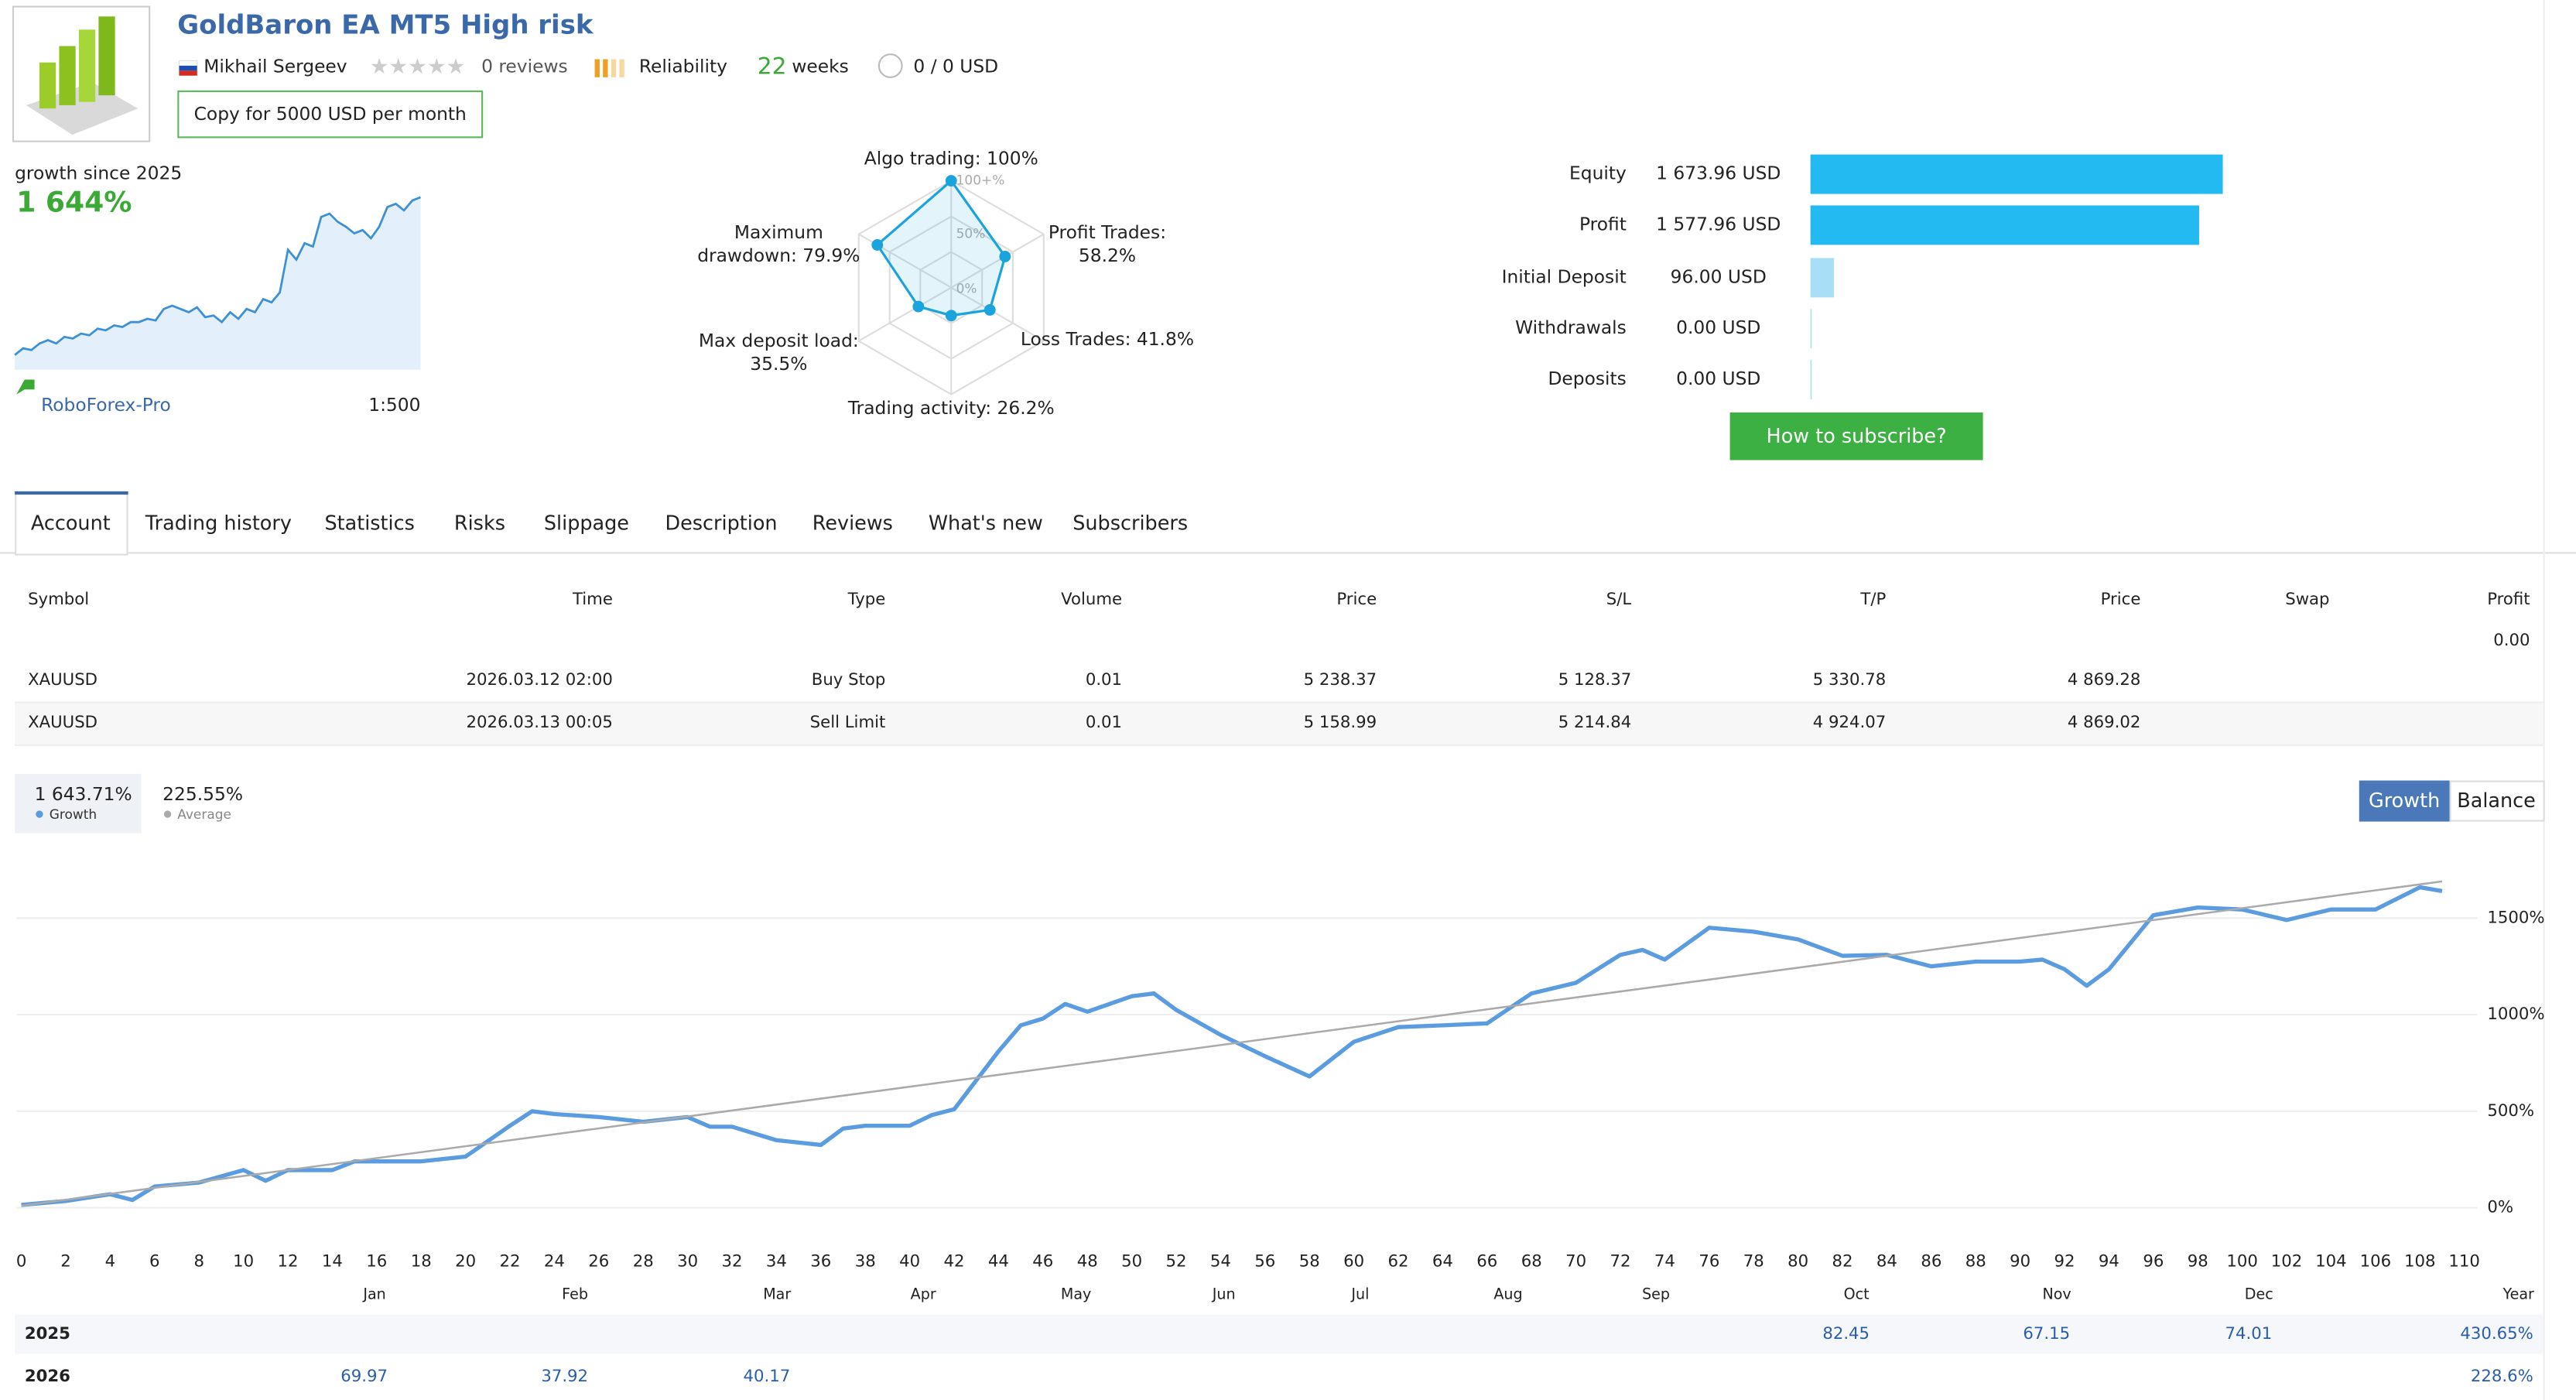  I want to click on author: Mikhail Sergeev, so click(276, 66).